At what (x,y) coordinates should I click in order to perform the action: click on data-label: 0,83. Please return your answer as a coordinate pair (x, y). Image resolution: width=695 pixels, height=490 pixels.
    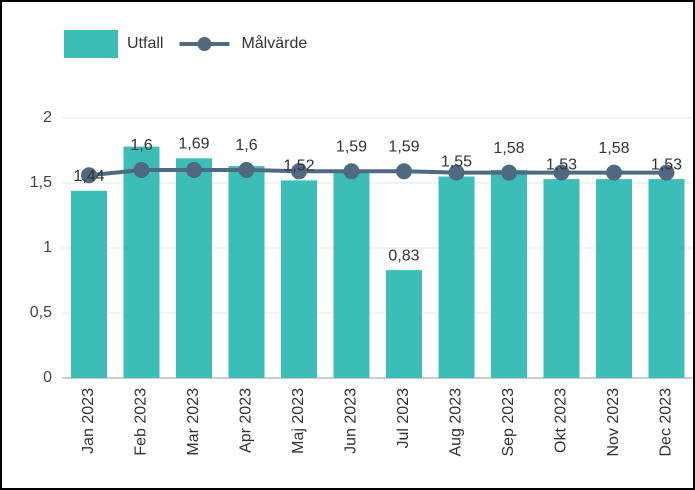
    Looking at the image, I should click on (403, 255).